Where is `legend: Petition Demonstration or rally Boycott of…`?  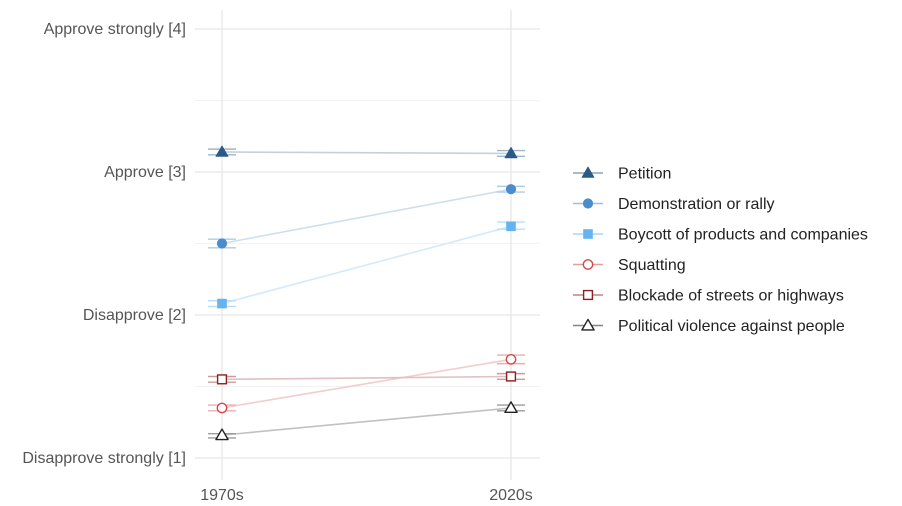 legend: Petition Demonstration or rally Boycott of… is located at coordinates (720, 250).